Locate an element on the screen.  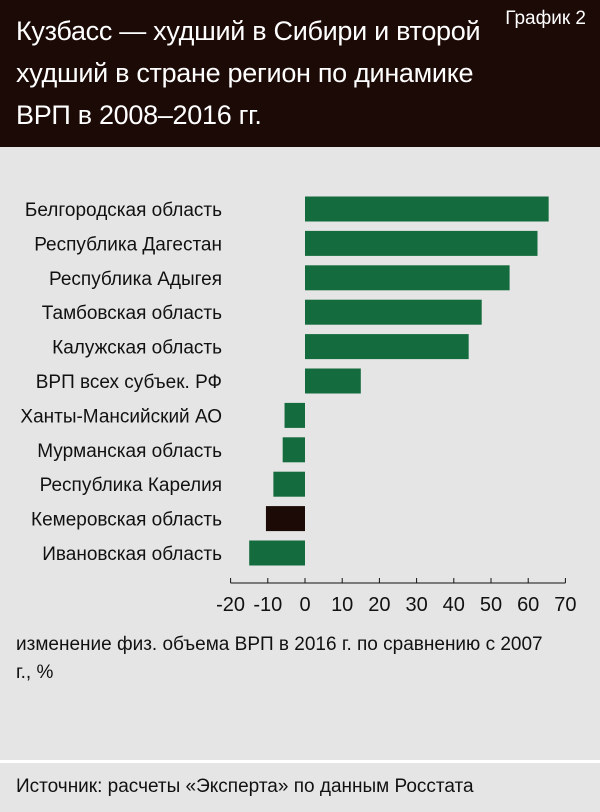
category-label: Мурманская область is located at coordinates (129, 451).